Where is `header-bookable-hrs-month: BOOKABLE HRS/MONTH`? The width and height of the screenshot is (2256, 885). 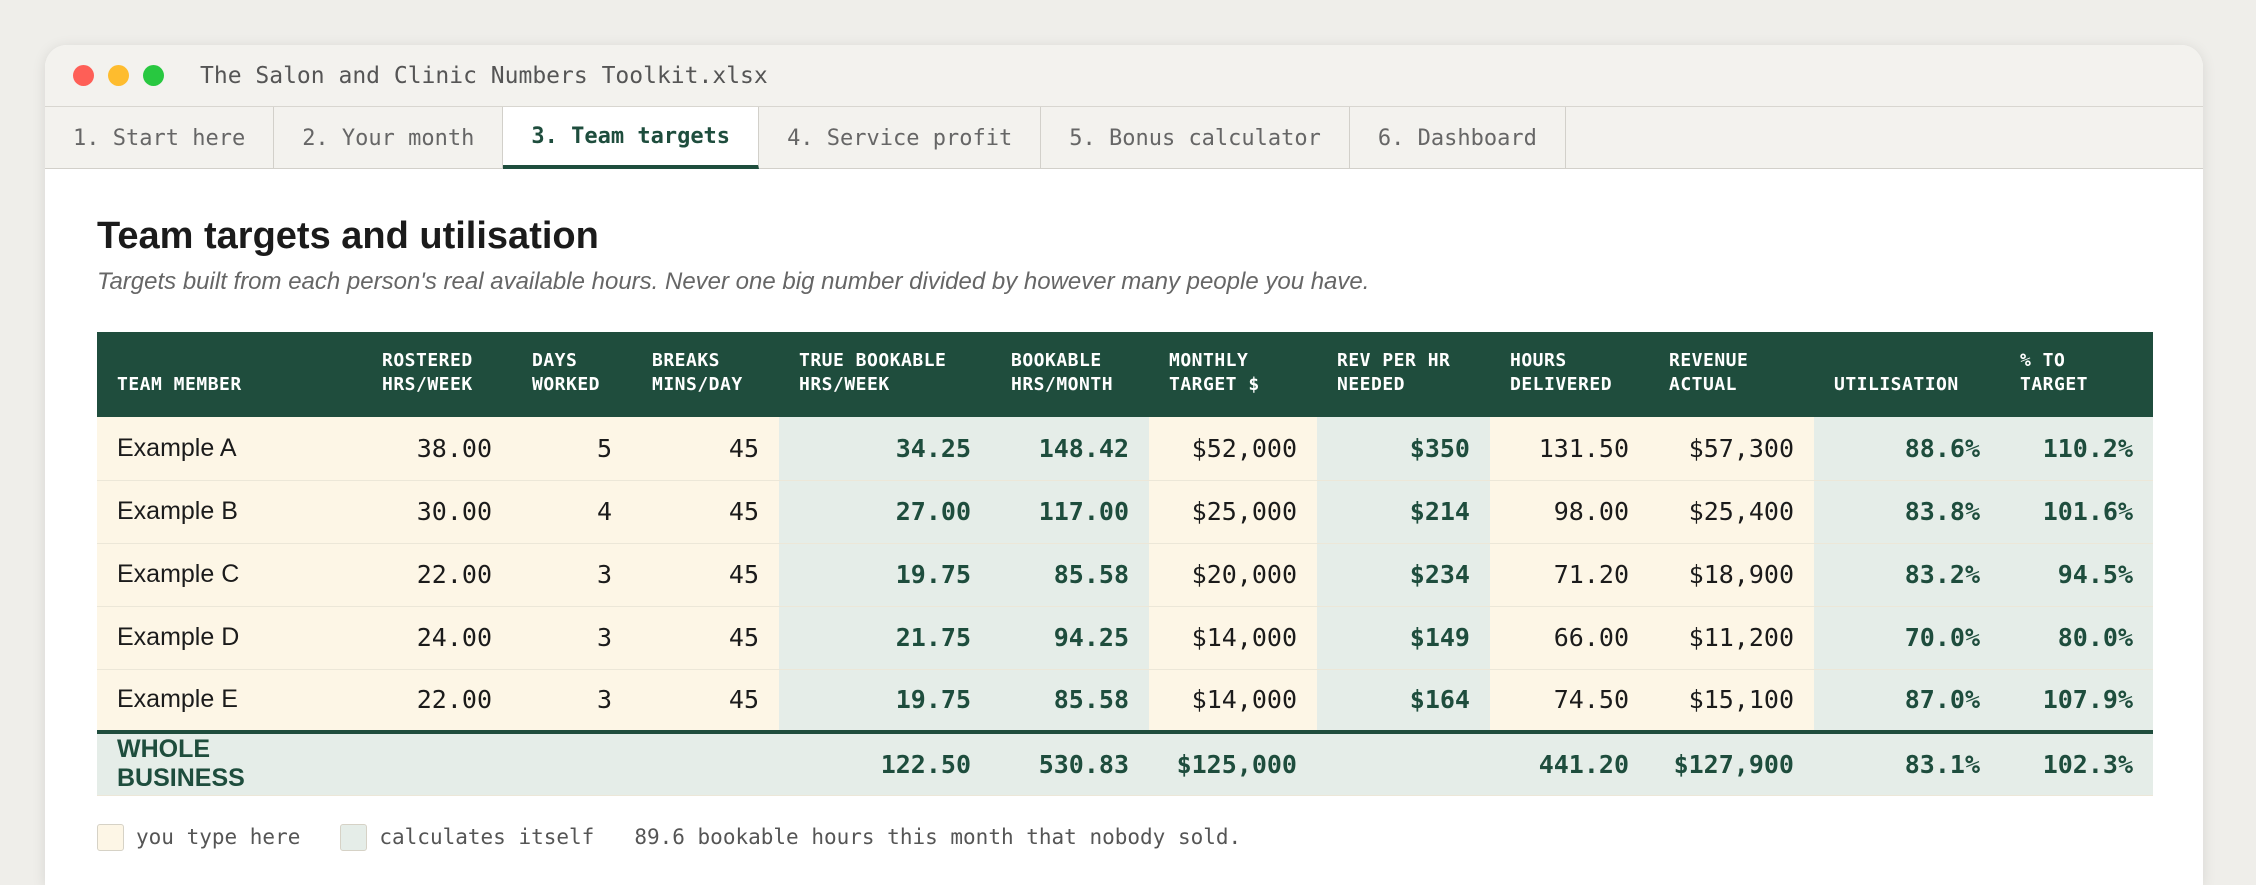 header-bookable-hrs-month: BOOKABLE HRS/MONTH is located at coordinates (1070, 374).